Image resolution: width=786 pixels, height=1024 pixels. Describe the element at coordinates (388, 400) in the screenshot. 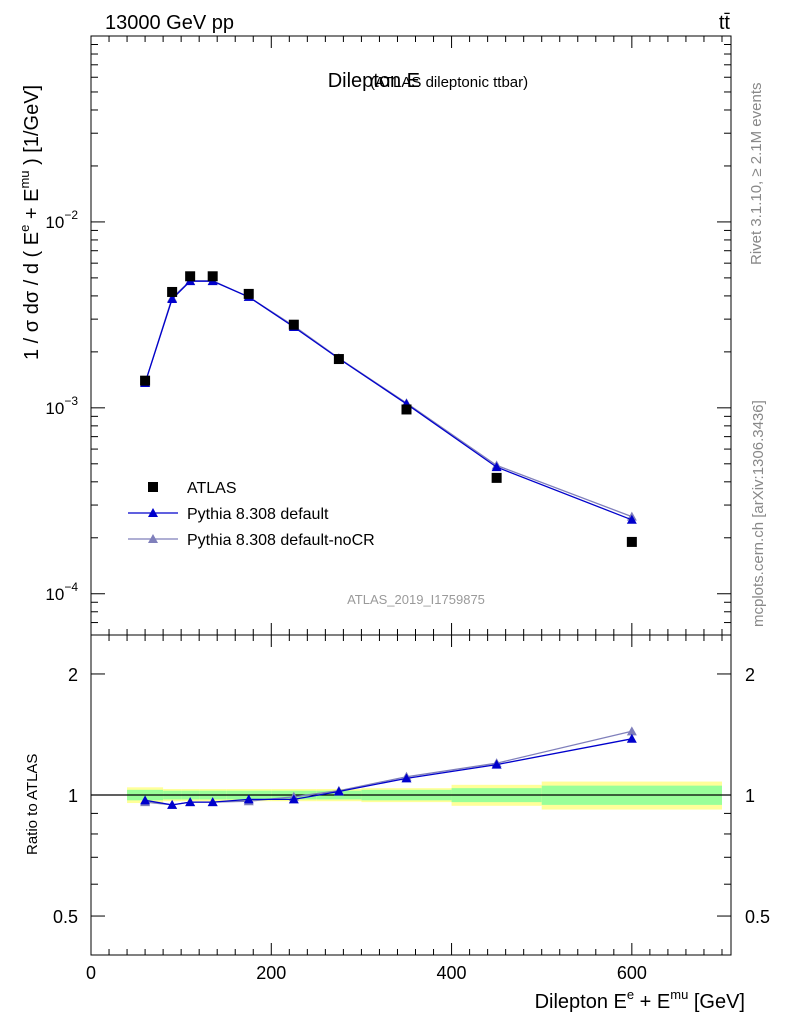

I see `main-series-line` at that location.